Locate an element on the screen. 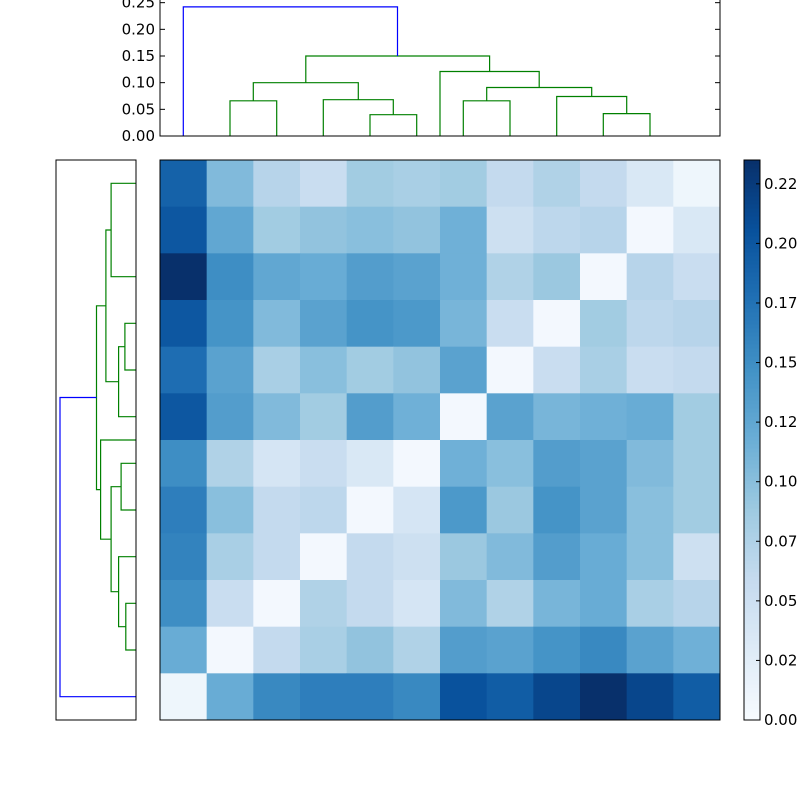 This screenshot has width=800, height=800. top-dendrogram-frame is located at coordinates (440, 68).